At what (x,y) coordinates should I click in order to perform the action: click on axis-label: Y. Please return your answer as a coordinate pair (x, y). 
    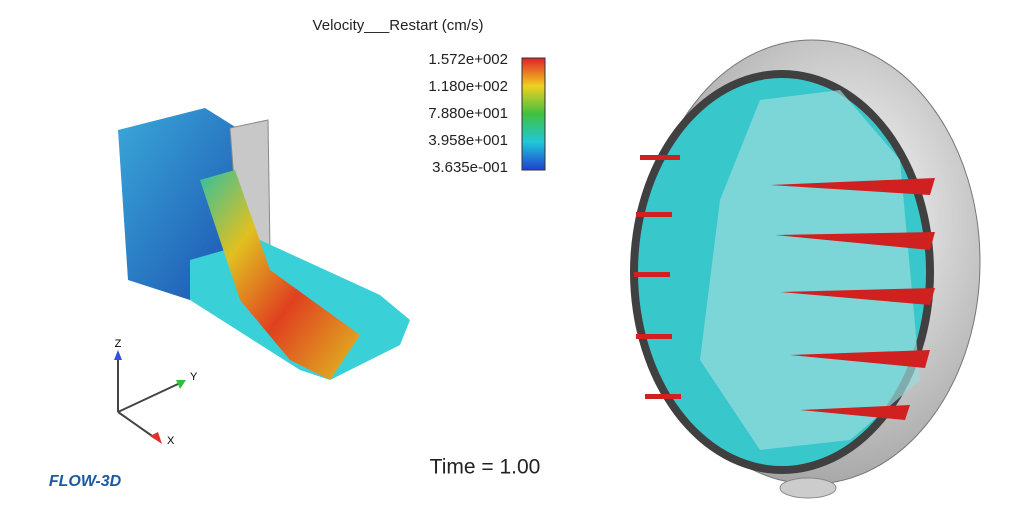
    Looking at the image, I should click on (194, 377).